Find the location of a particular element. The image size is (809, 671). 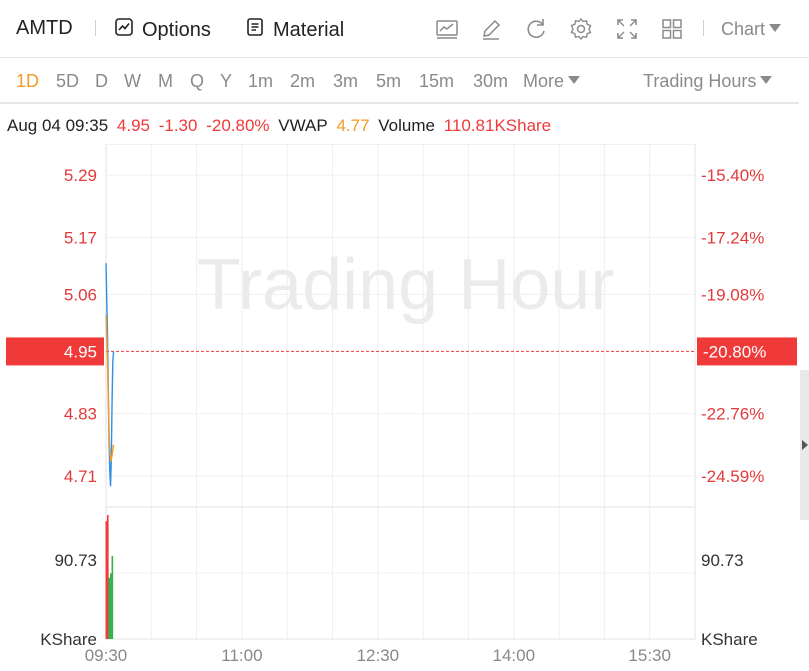

price-tick-label: 4.83 is located at coordinates (80, 414).